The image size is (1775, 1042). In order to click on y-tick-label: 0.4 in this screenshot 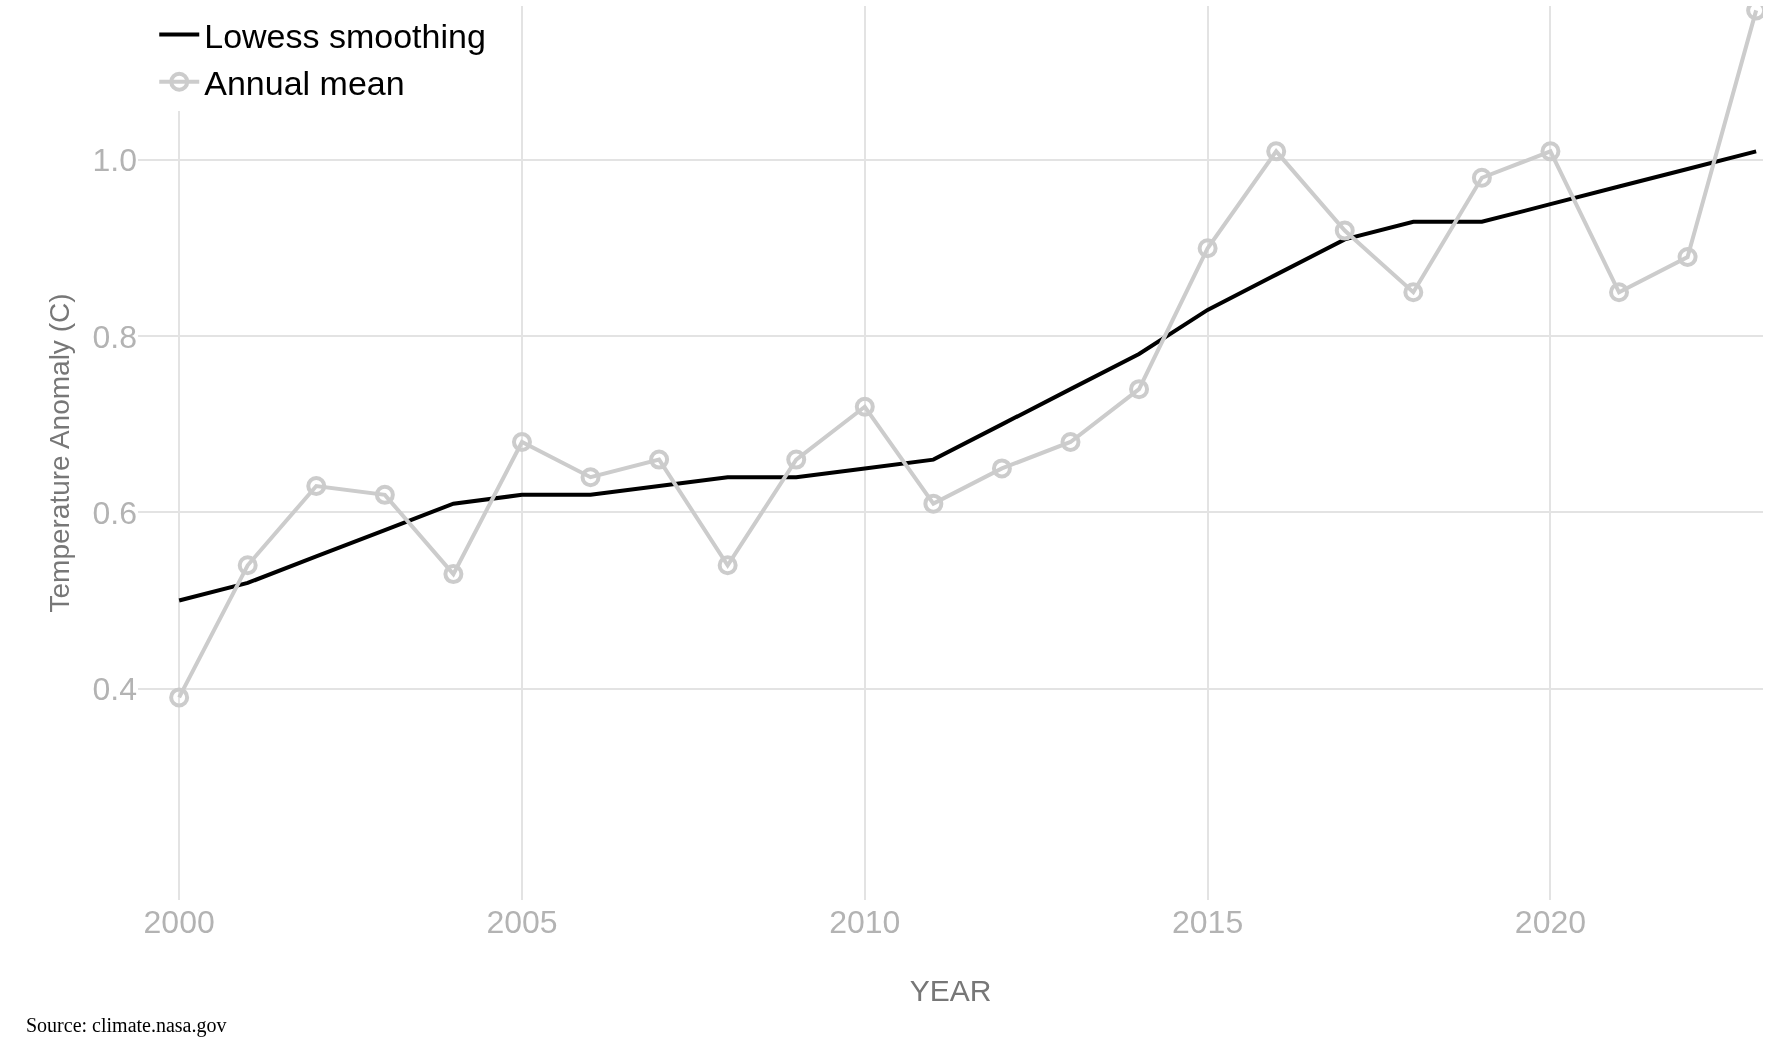, I will do `click(114, 688)`.